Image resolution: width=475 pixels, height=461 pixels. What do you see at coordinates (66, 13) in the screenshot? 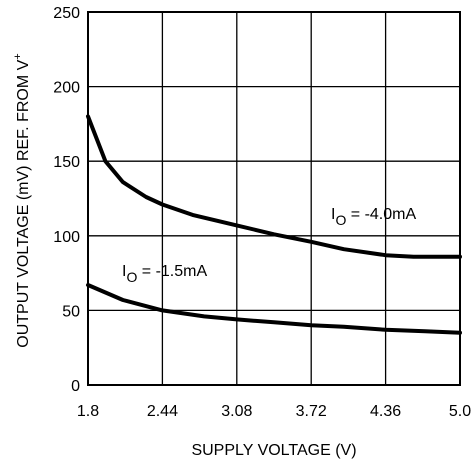
I see `y-tick-label: 250` at bounding box center [66, 13].